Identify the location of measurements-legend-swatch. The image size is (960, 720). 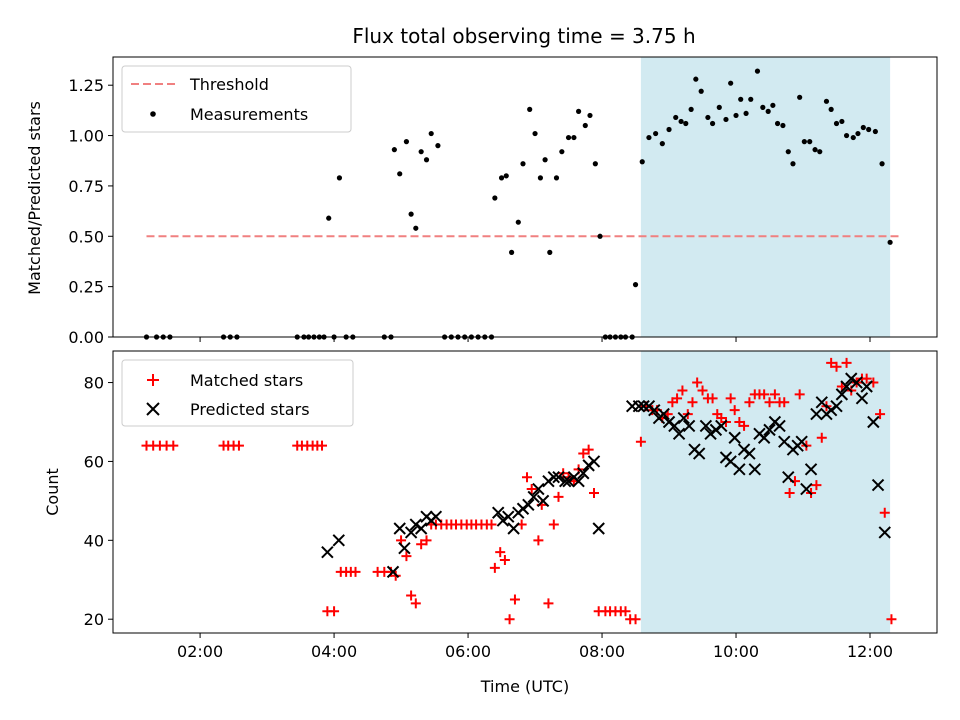
(153, 114).